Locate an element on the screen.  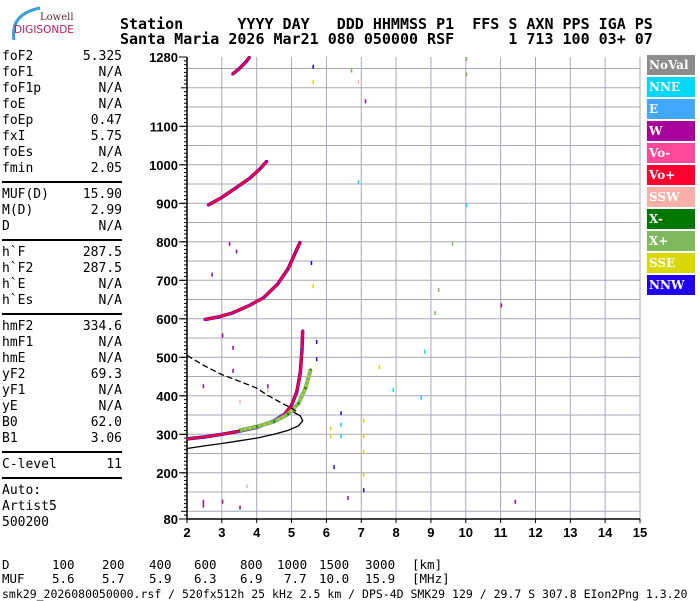
profile-extrapolation-line is located at coordinates (242, 384).